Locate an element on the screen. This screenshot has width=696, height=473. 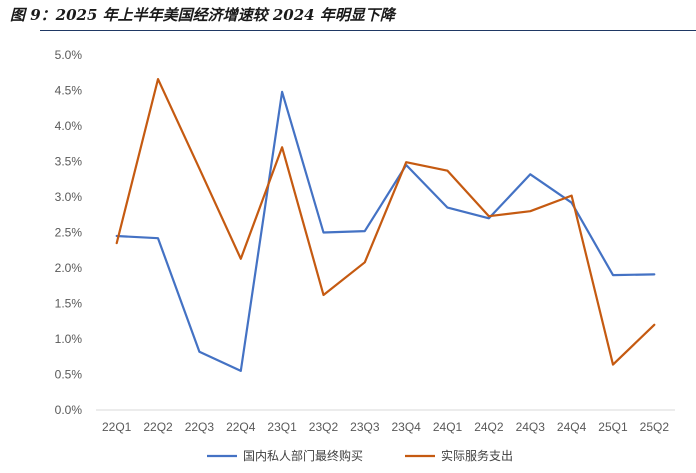
x-tick-label: 22Q2 is located at coordinates (158, 427).